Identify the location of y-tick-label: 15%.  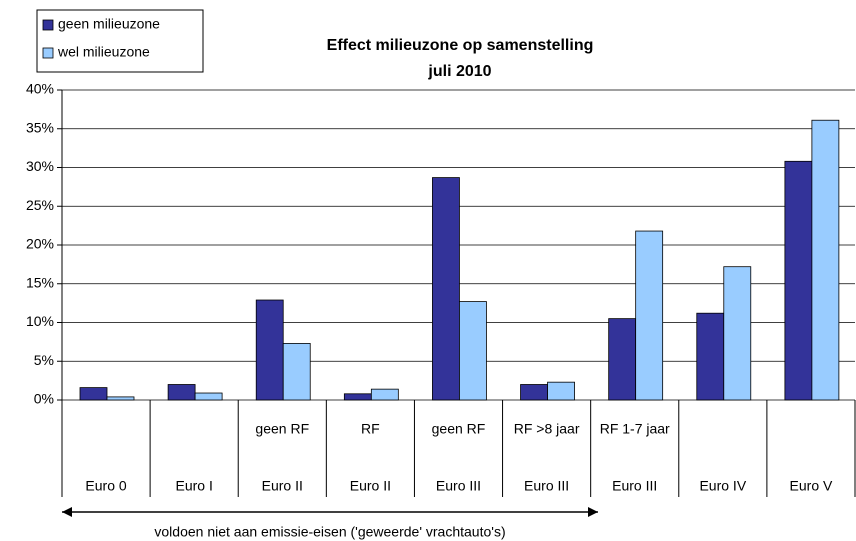
(40, 282).